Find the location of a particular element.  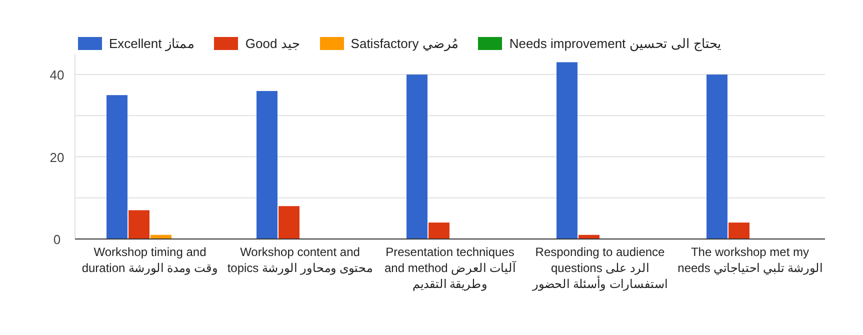

x-tick-label: Responding to audience questions الرد على استفسارات وأسئلة الحضور is located at coordinates (599, 268).